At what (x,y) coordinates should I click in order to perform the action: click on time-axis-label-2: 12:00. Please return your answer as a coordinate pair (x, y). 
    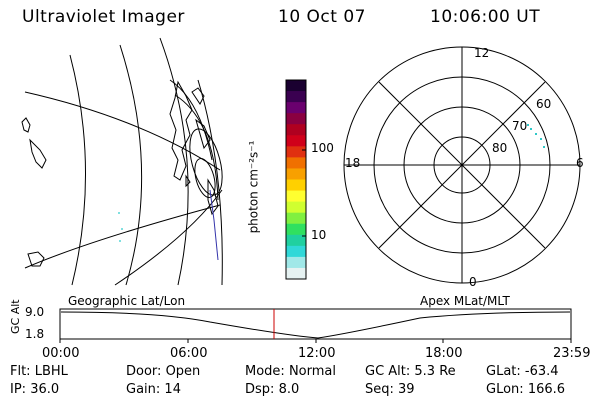
    Looking at the image, I should click on (317, 353).